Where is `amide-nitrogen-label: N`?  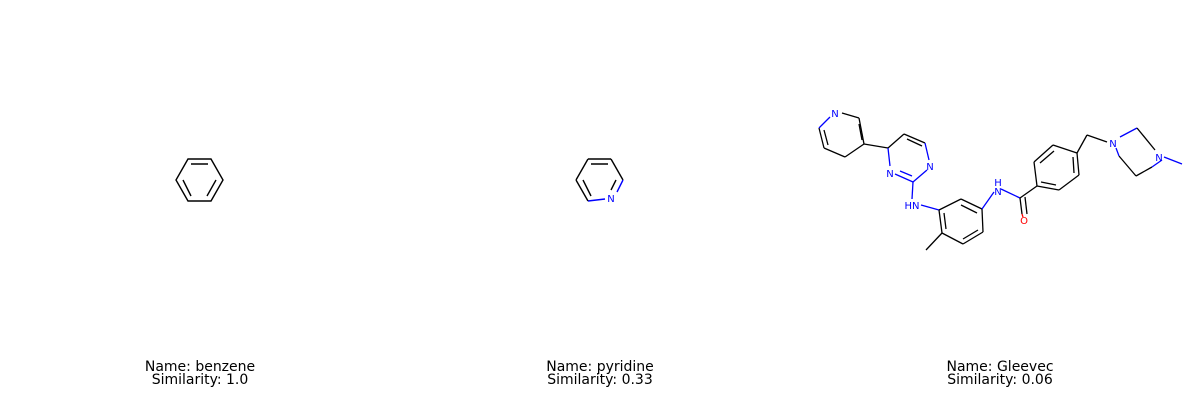
amide-nitrogen-label: N is located at coordinates (997, 192).